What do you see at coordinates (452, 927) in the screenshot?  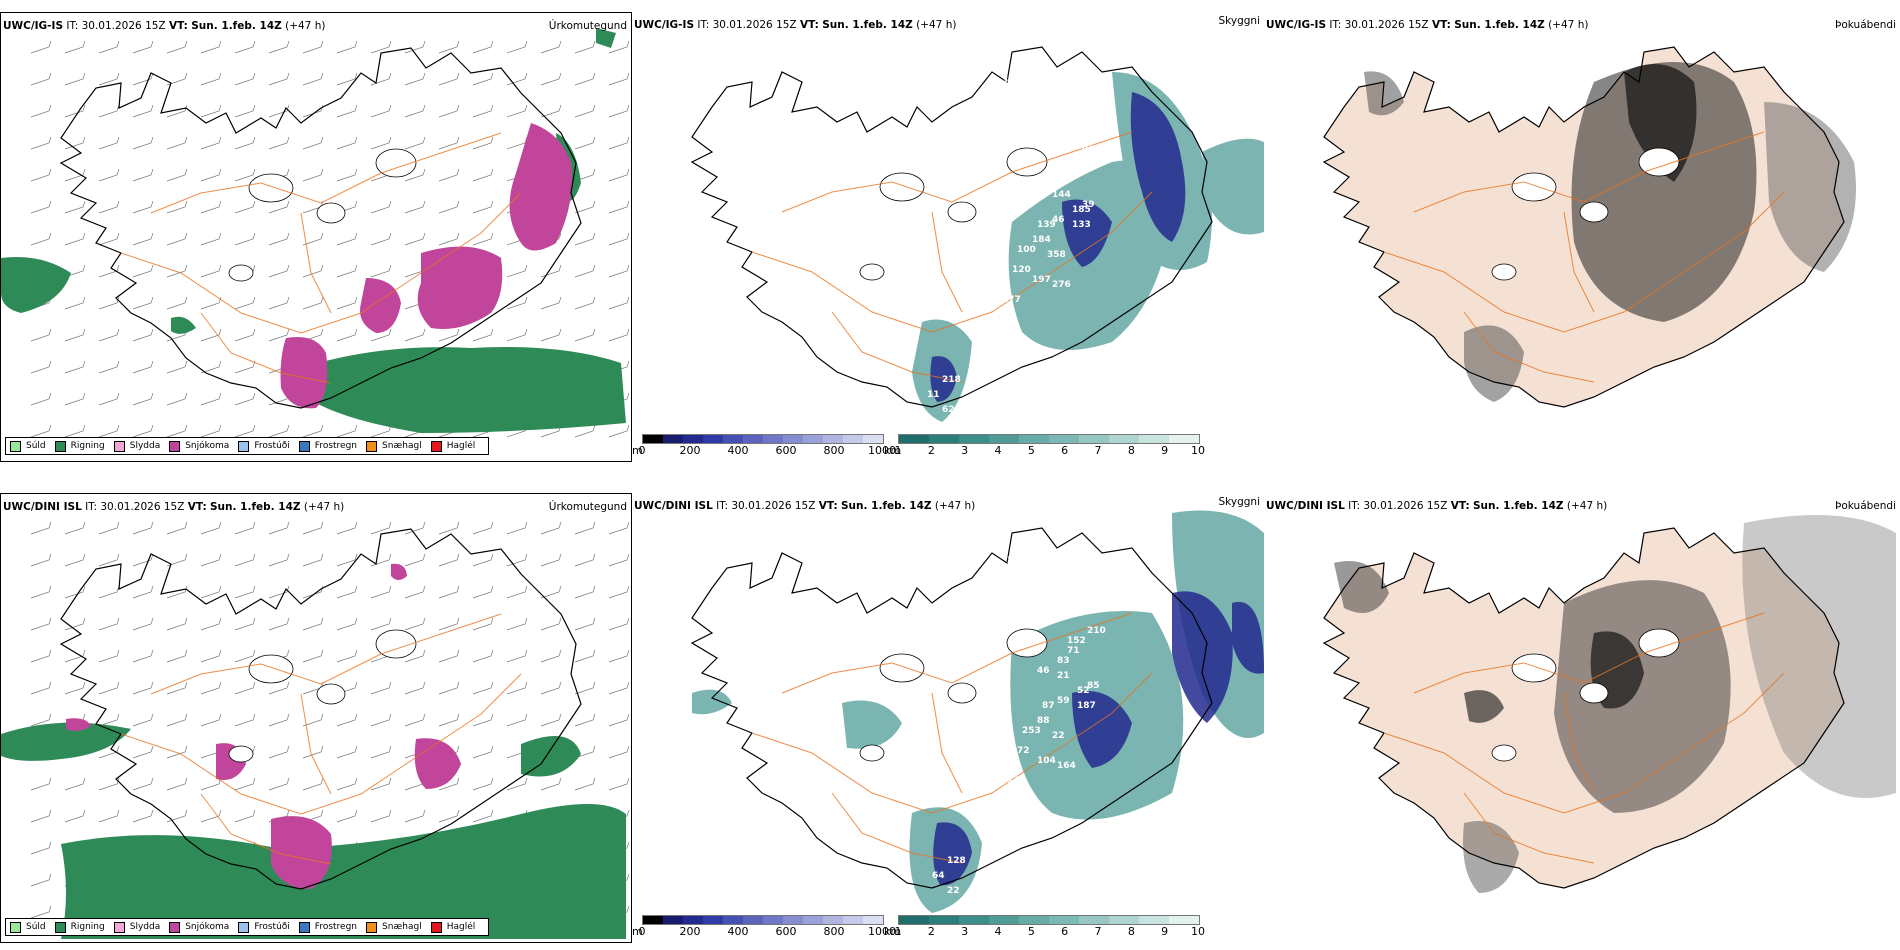 I see `legend-item: Haglél` at bounding box center [452, 927].